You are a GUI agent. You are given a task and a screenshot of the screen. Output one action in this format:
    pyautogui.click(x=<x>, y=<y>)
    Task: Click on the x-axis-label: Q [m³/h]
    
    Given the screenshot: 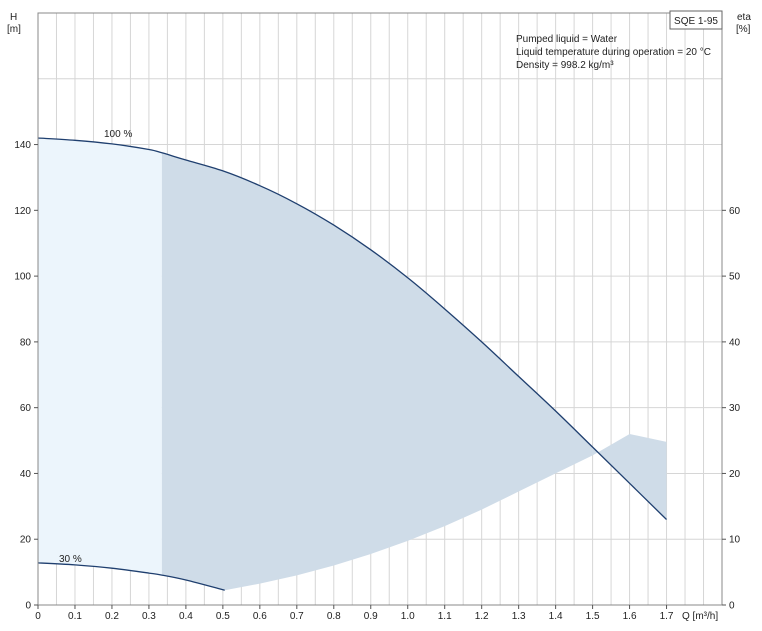 What is the action you would take?
    pyautogui.click(x=700, y=616)
    